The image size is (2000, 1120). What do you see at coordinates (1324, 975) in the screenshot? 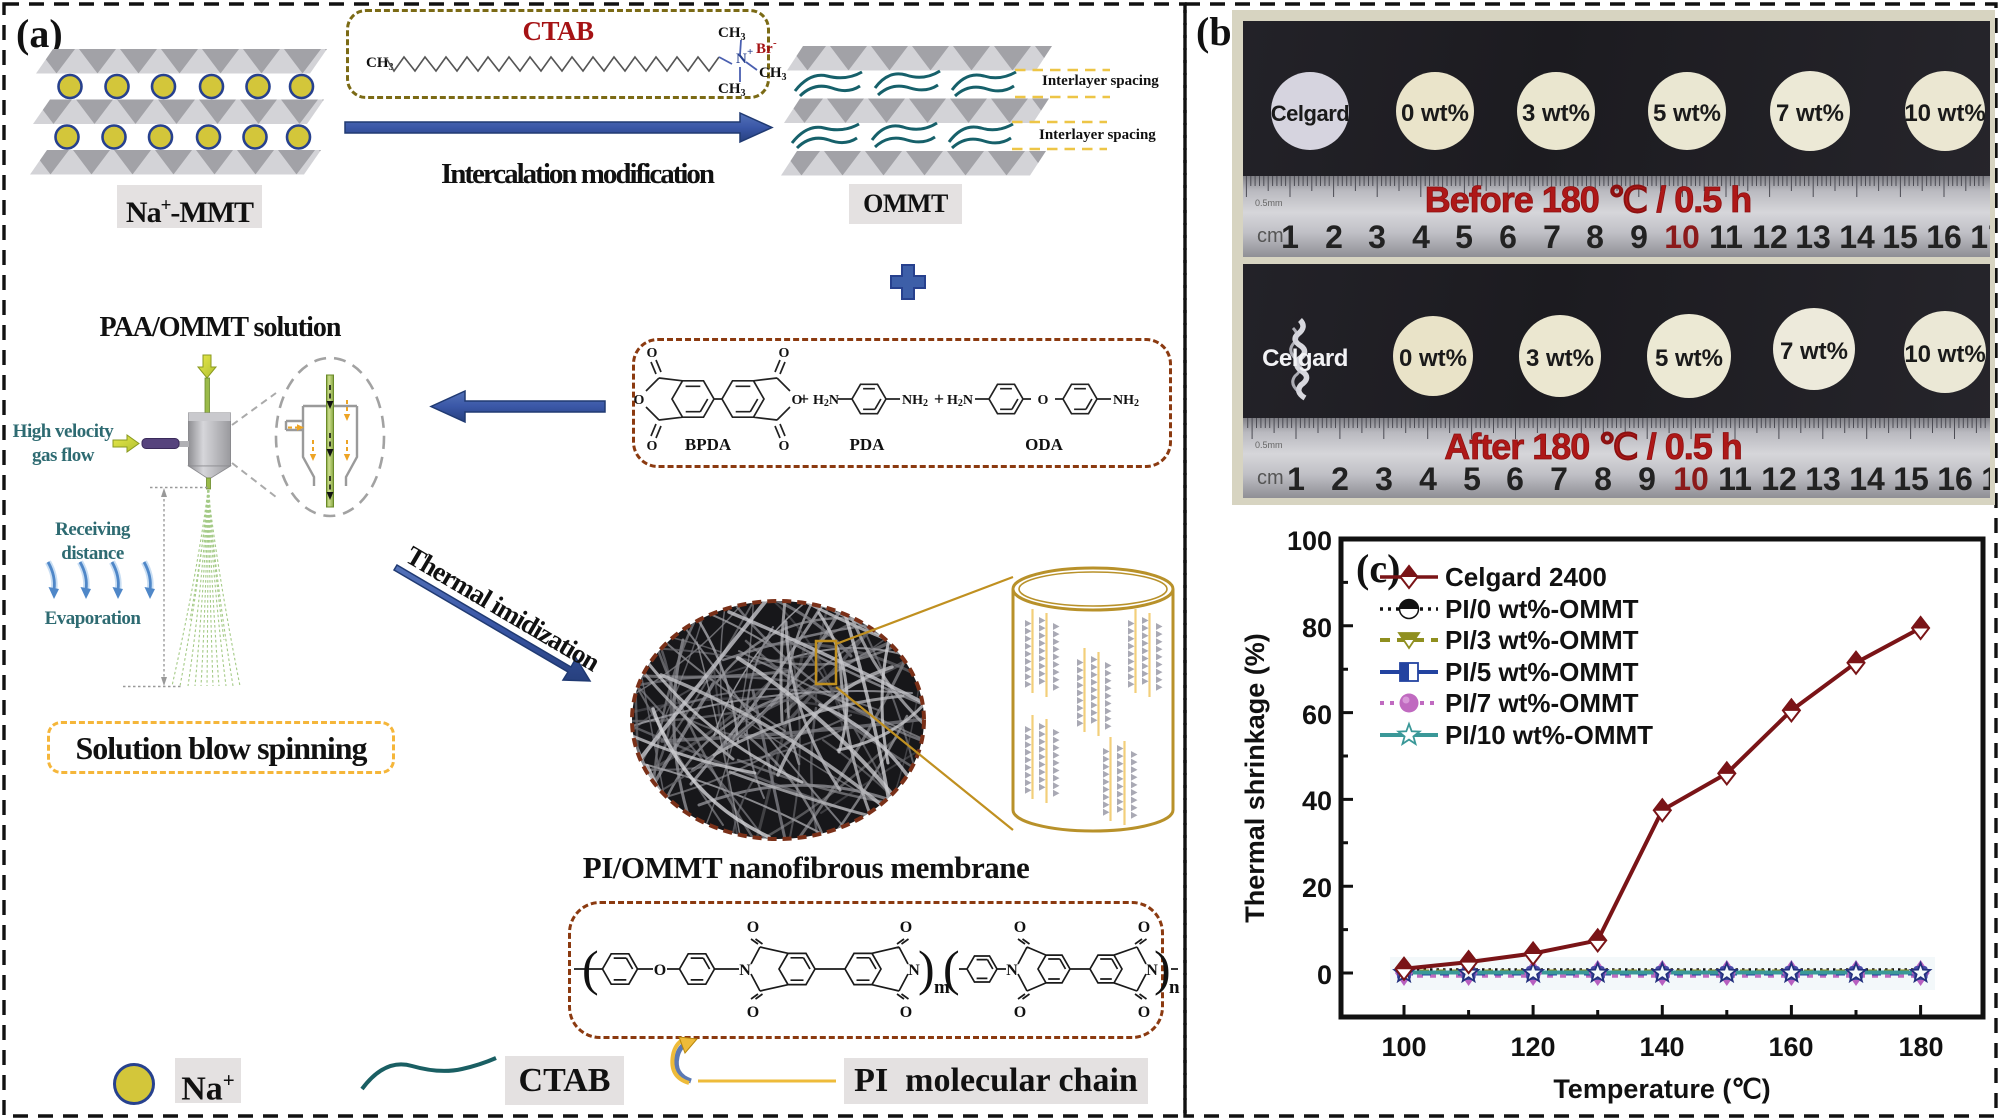
I see `svg-text: 0` at bounding box center [1324, 975].